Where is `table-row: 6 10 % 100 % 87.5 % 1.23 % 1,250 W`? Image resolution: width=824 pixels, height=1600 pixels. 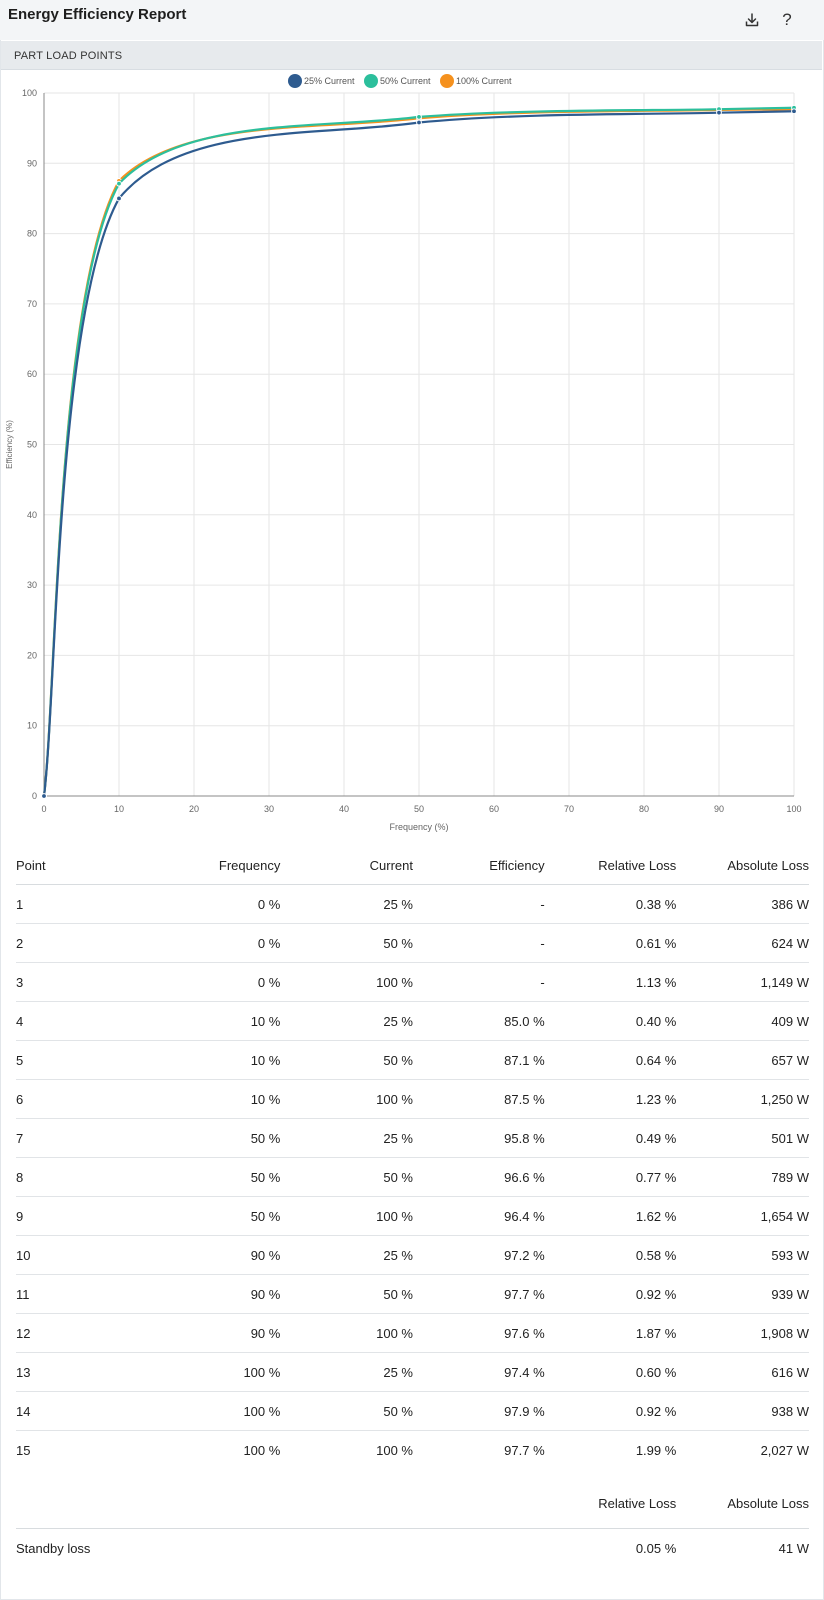
table-row: 6 10 % 100 % 87.5 % 1.23 % 1,250 W is located at coordinates (412, 1099).